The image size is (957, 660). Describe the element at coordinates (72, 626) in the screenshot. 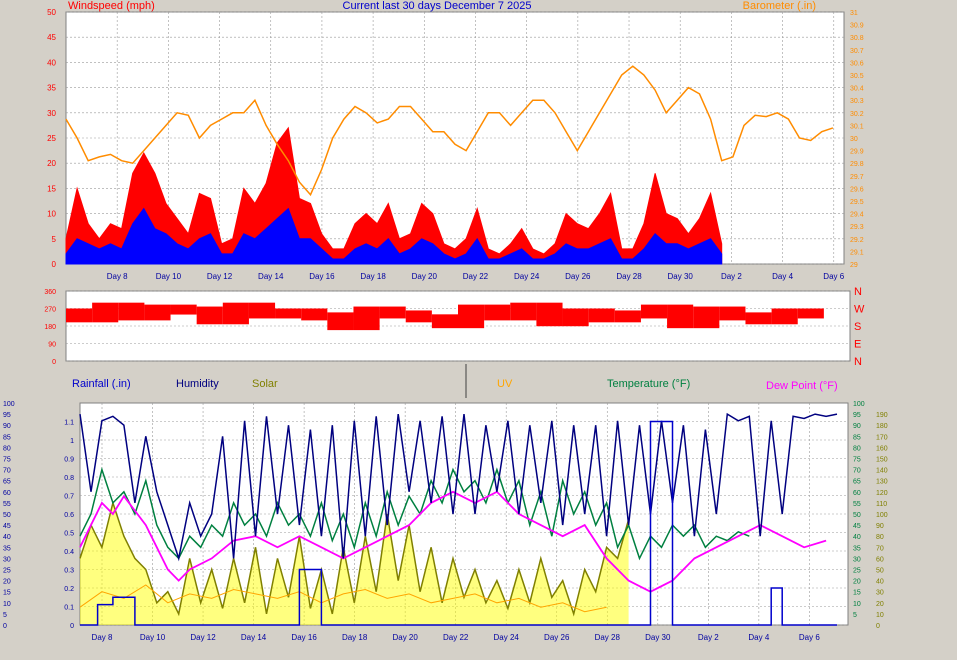

I see `rainfall-tick-label: 0` at that location.